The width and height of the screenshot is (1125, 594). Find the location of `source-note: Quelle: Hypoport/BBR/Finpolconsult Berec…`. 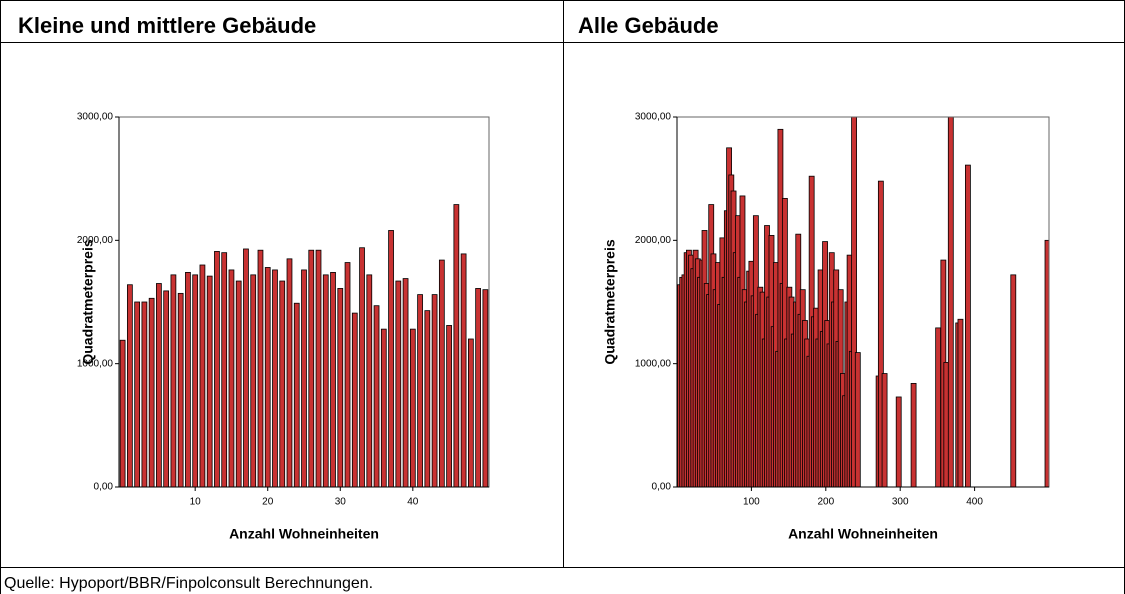

source-note: Quelle: Hypoport/BBR/Finpolconsult Berec… is located at coordinates (188, 583).